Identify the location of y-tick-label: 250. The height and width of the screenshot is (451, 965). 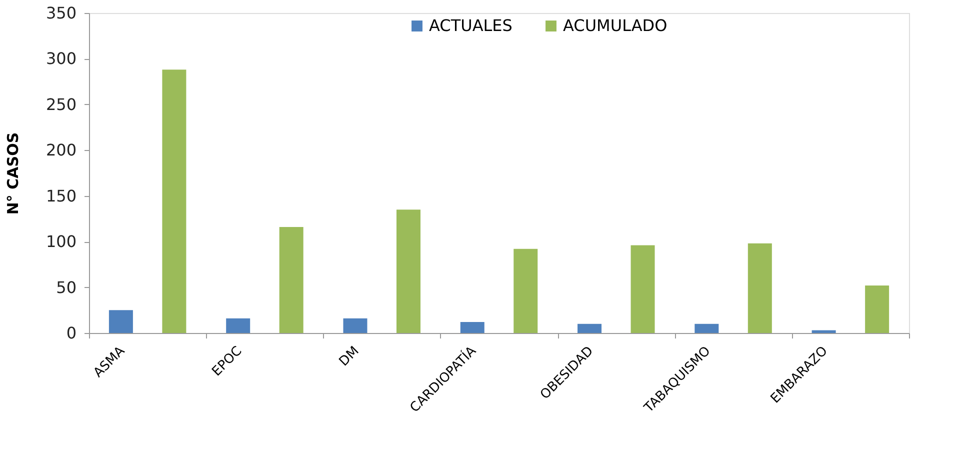
(61, 104).